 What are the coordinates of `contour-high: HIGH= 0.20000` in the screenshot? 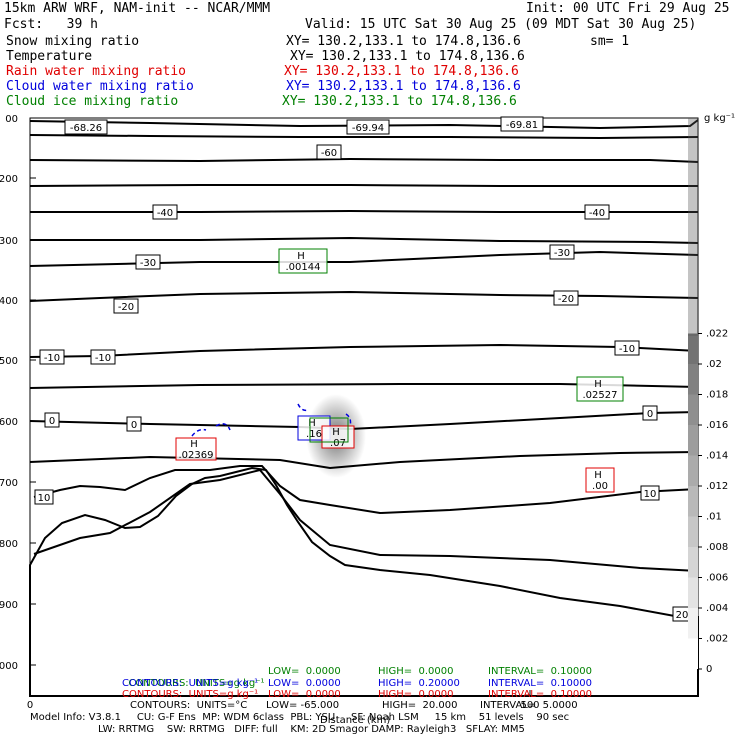 It's located at (419, 683).